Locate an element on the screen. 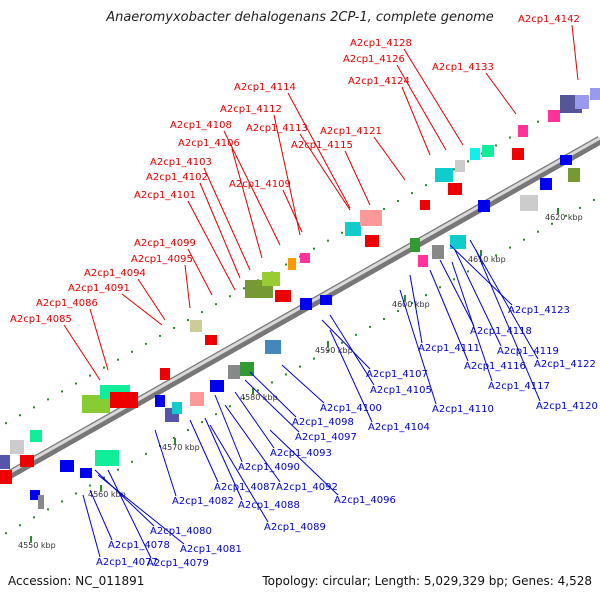 The image size is (600, 600). forward-gene-label: A2cp1_4099 is located at coordinates (165, 243).